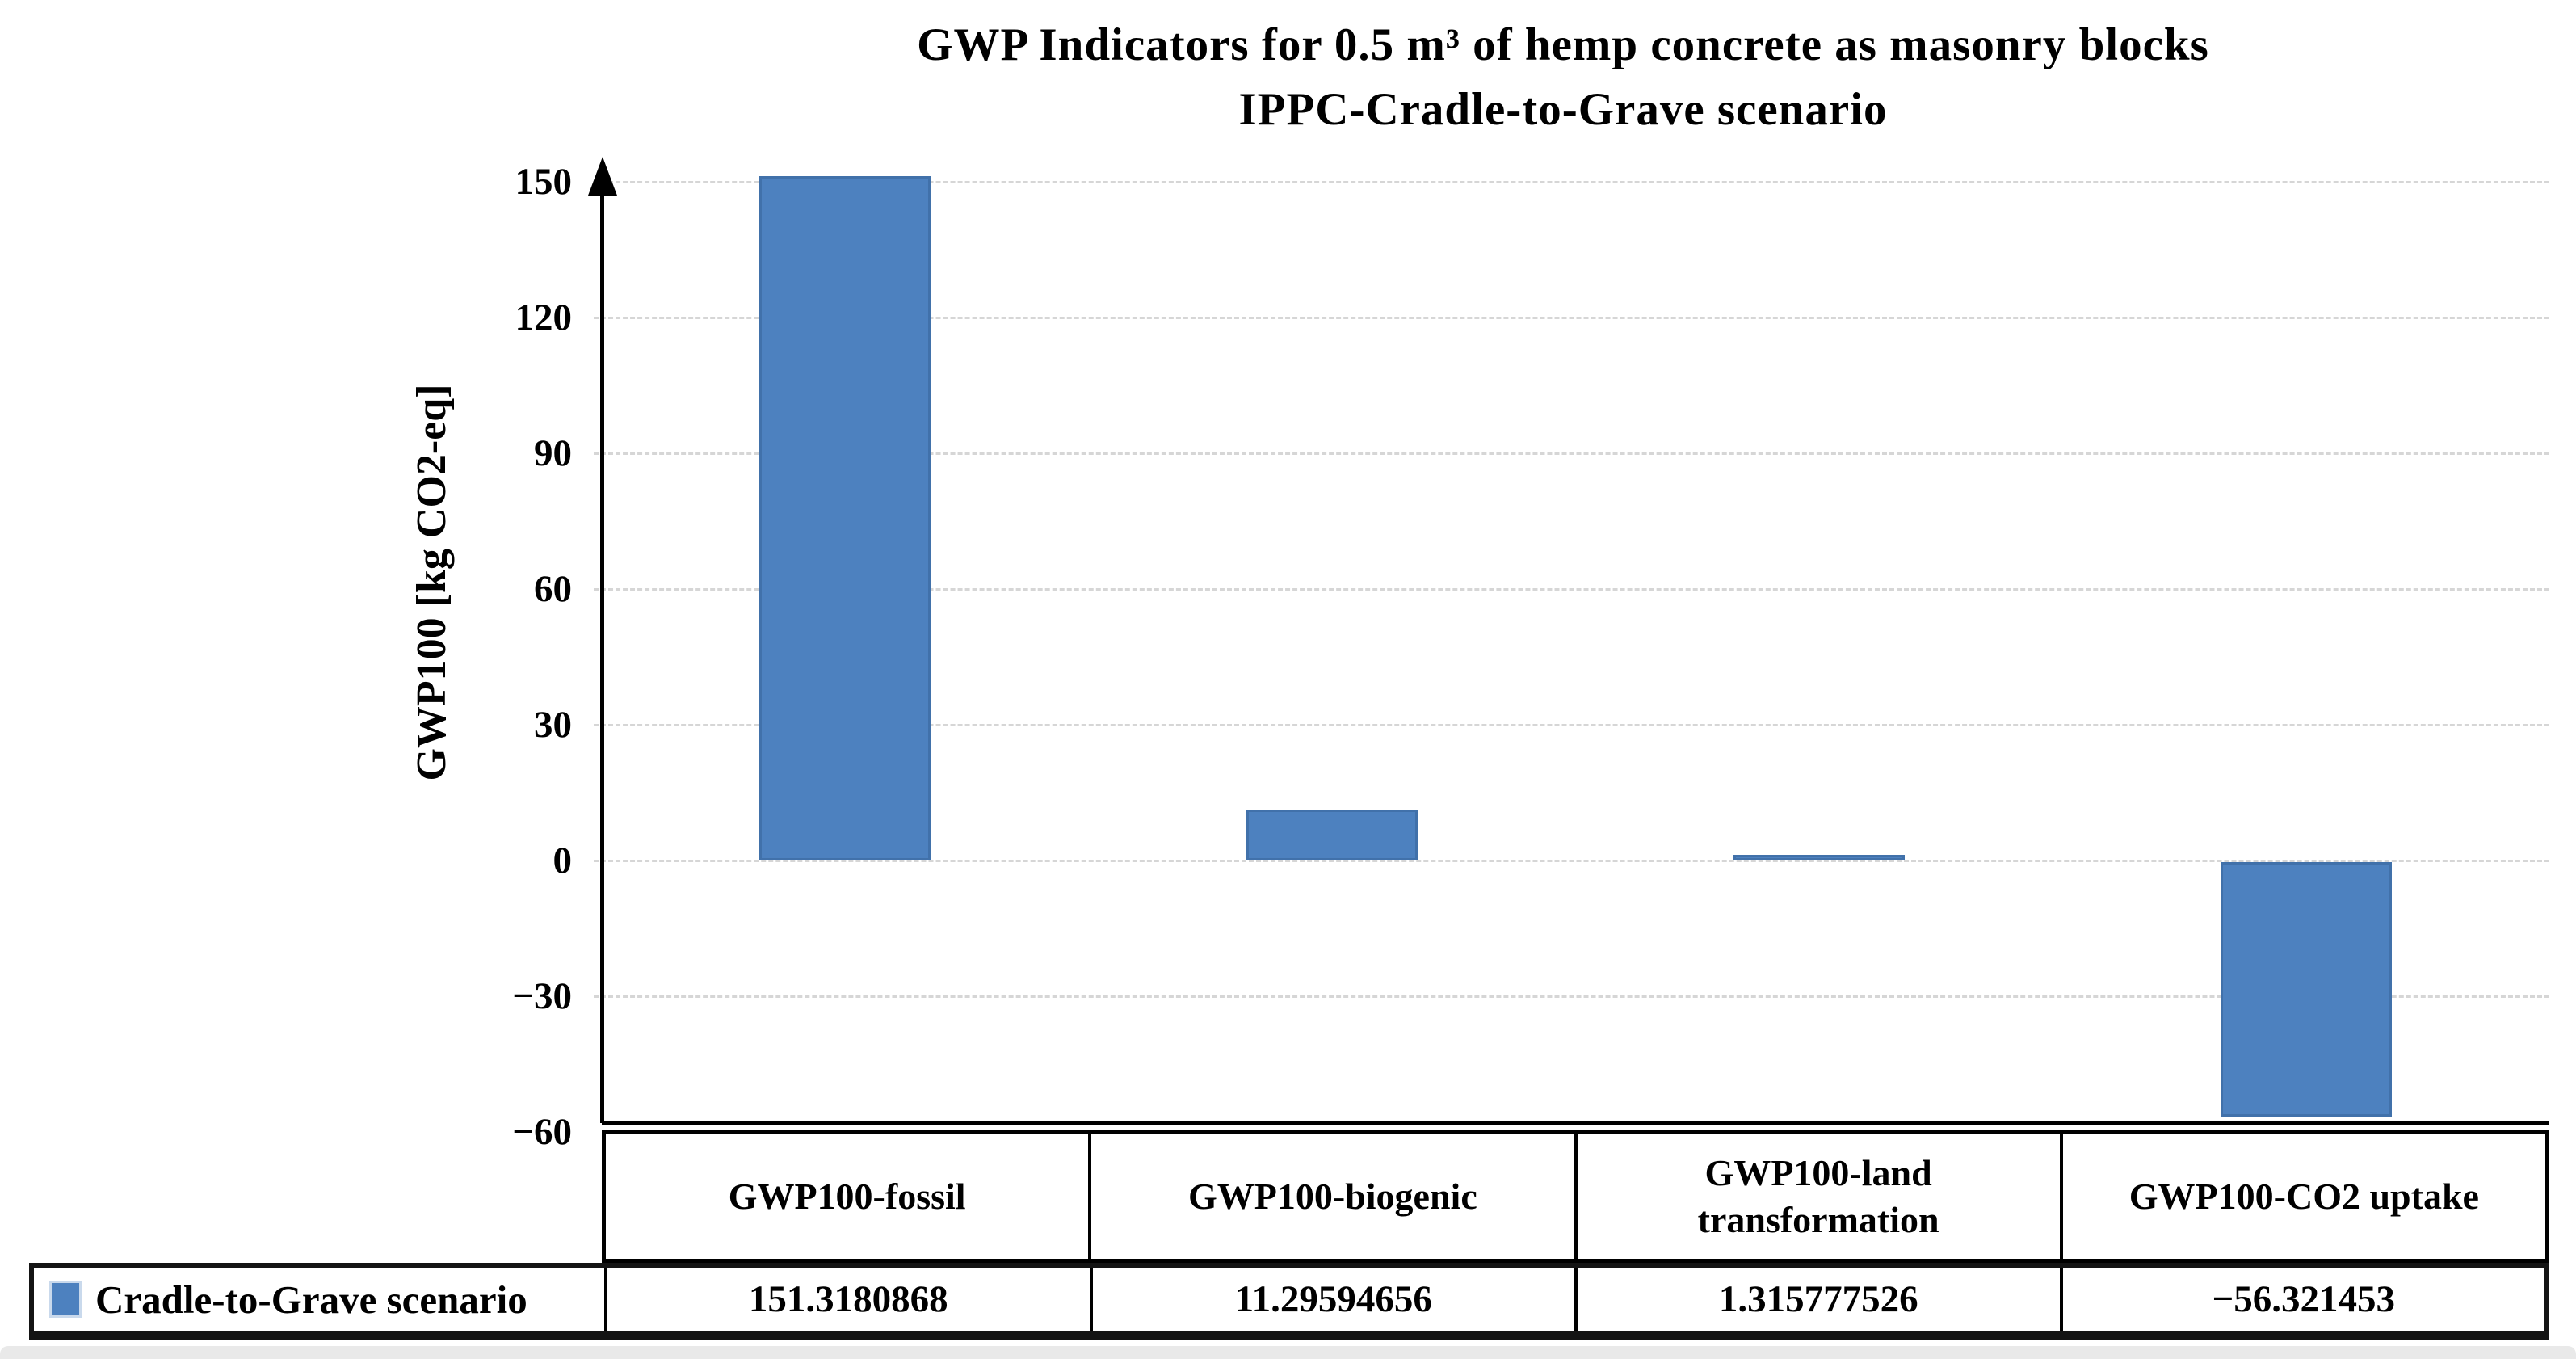 The height and width of the screenshot is (1359, 2576). What do you see at coordinates (2306, 989) in the screenshot?
I see `bar-gwp100-co2-uptake` at bounding box center [2306, 989].